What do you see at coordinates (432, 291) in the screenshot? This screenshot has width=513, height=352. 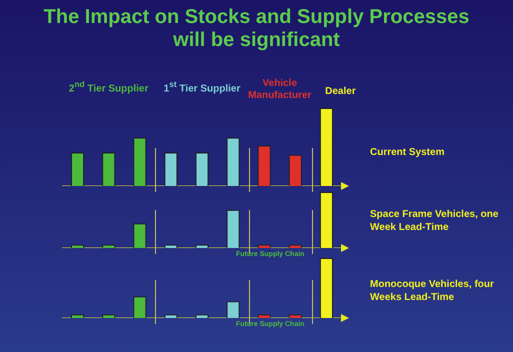 I see `text: Monocoque Vehicles, four Weeks Lead-Time` at bounding box center [432, 291].